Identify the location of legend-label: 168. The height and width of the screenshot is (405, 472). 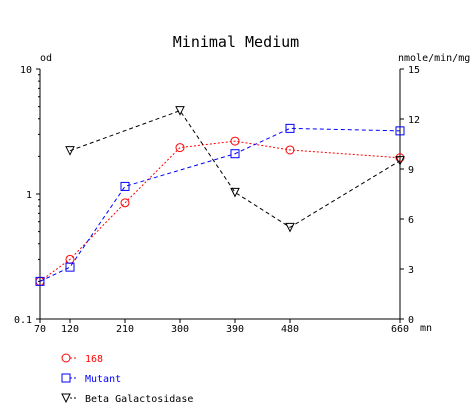
(94, 359).